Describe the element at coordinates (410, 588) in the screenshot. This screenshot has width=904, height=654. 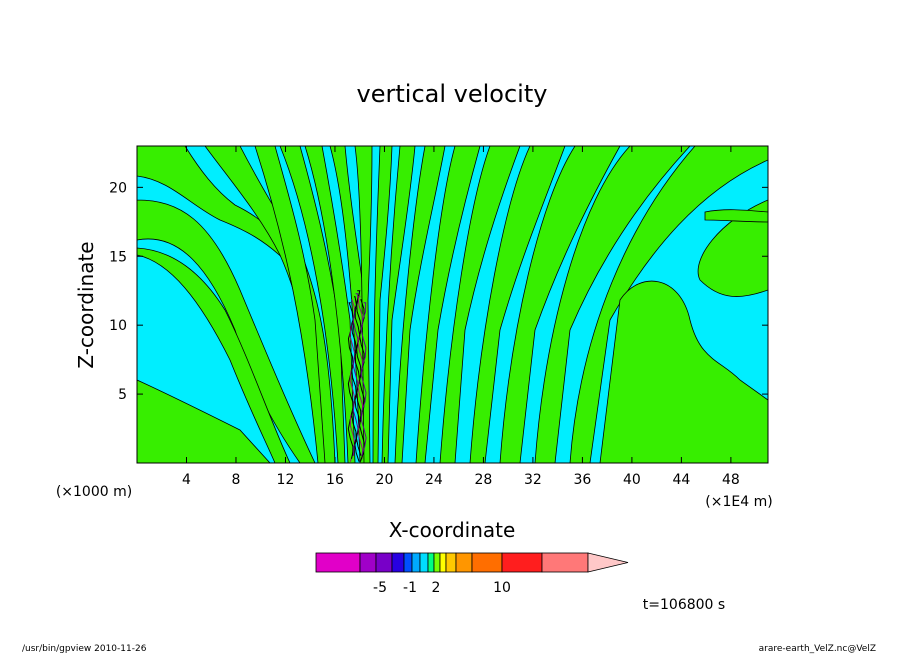
I see `colorbar-tick-label: -1` at that location.